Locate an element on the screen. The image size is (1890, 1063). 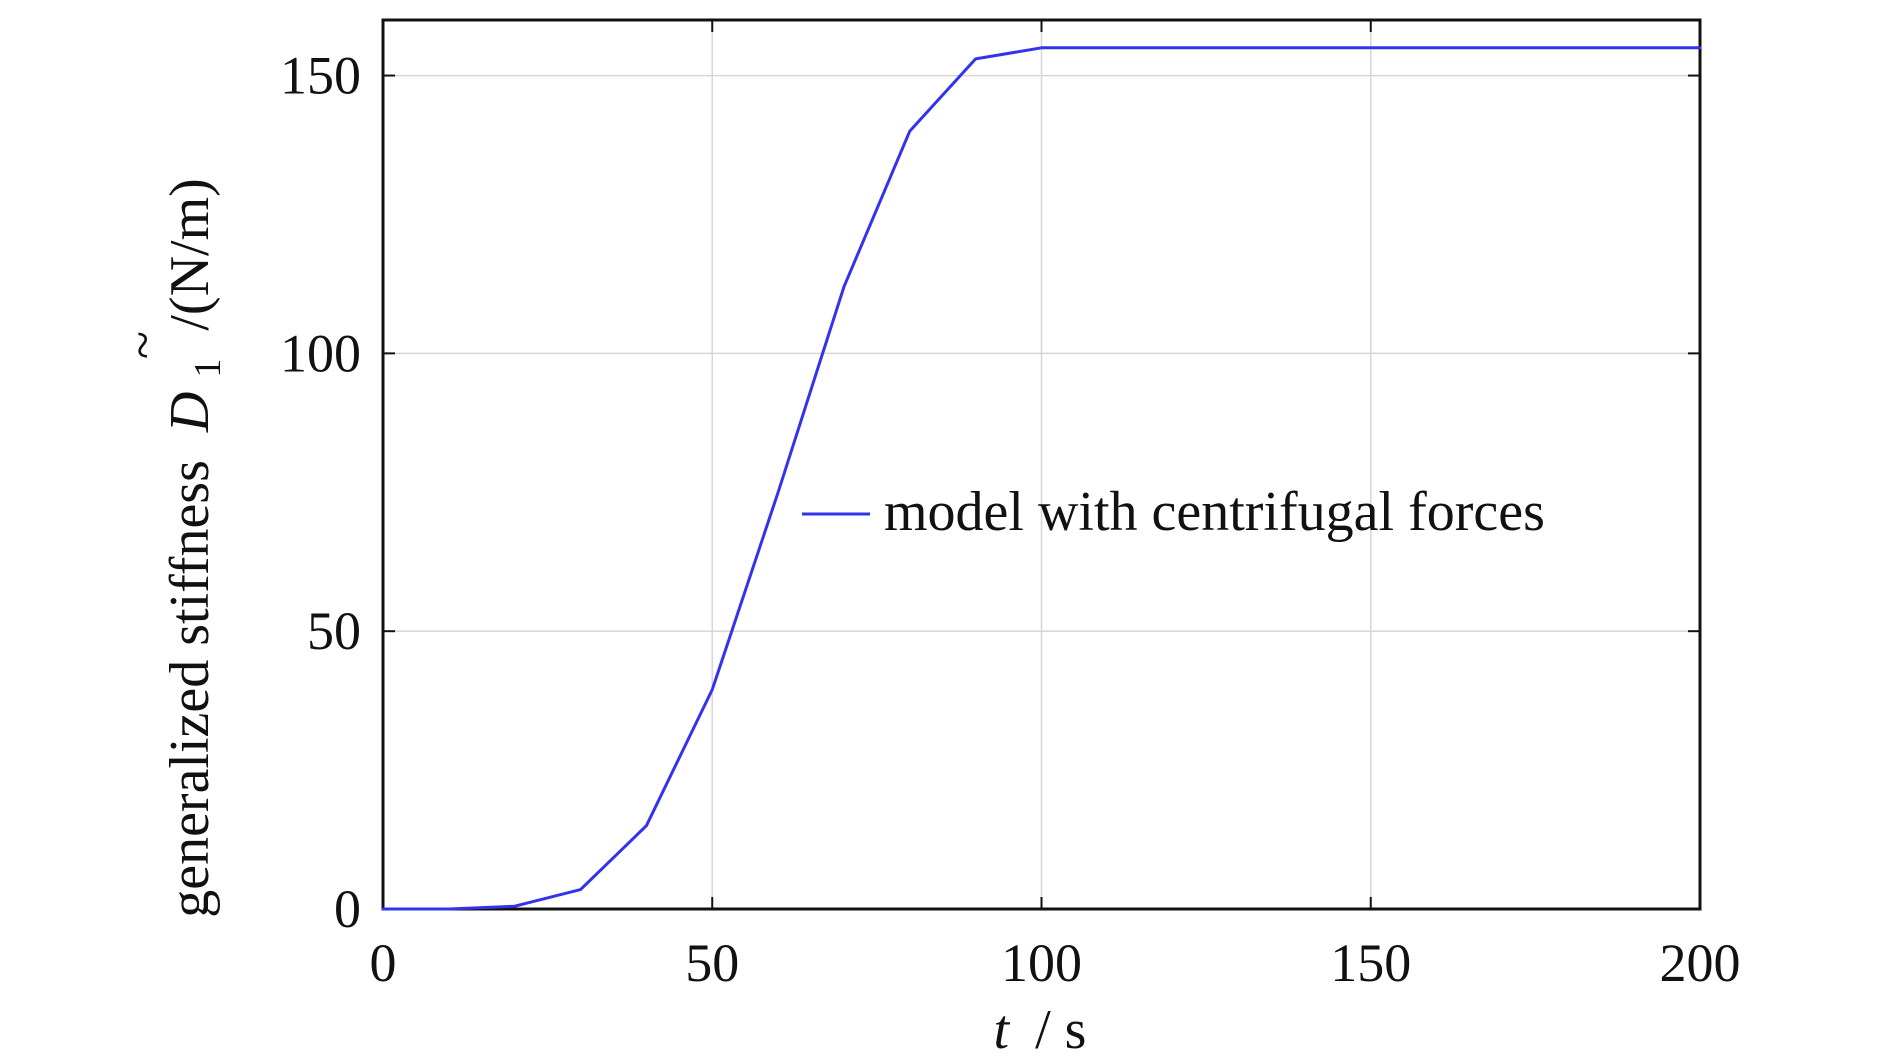
y-axis-prefix: generalized stiffness is located at coordinates (190, 689).